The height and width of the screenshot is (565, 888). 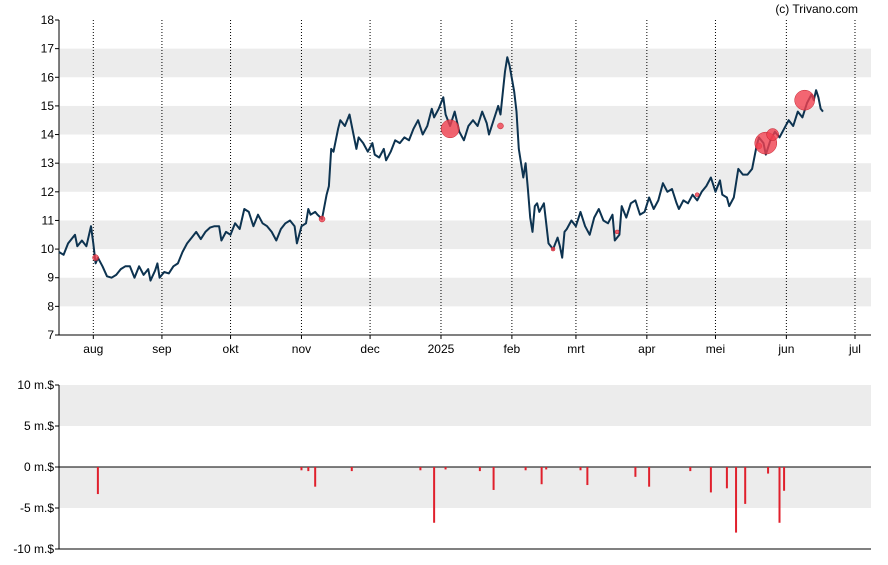 I want to click on price-x-tick-label: okt, so click(x=231, y=349).